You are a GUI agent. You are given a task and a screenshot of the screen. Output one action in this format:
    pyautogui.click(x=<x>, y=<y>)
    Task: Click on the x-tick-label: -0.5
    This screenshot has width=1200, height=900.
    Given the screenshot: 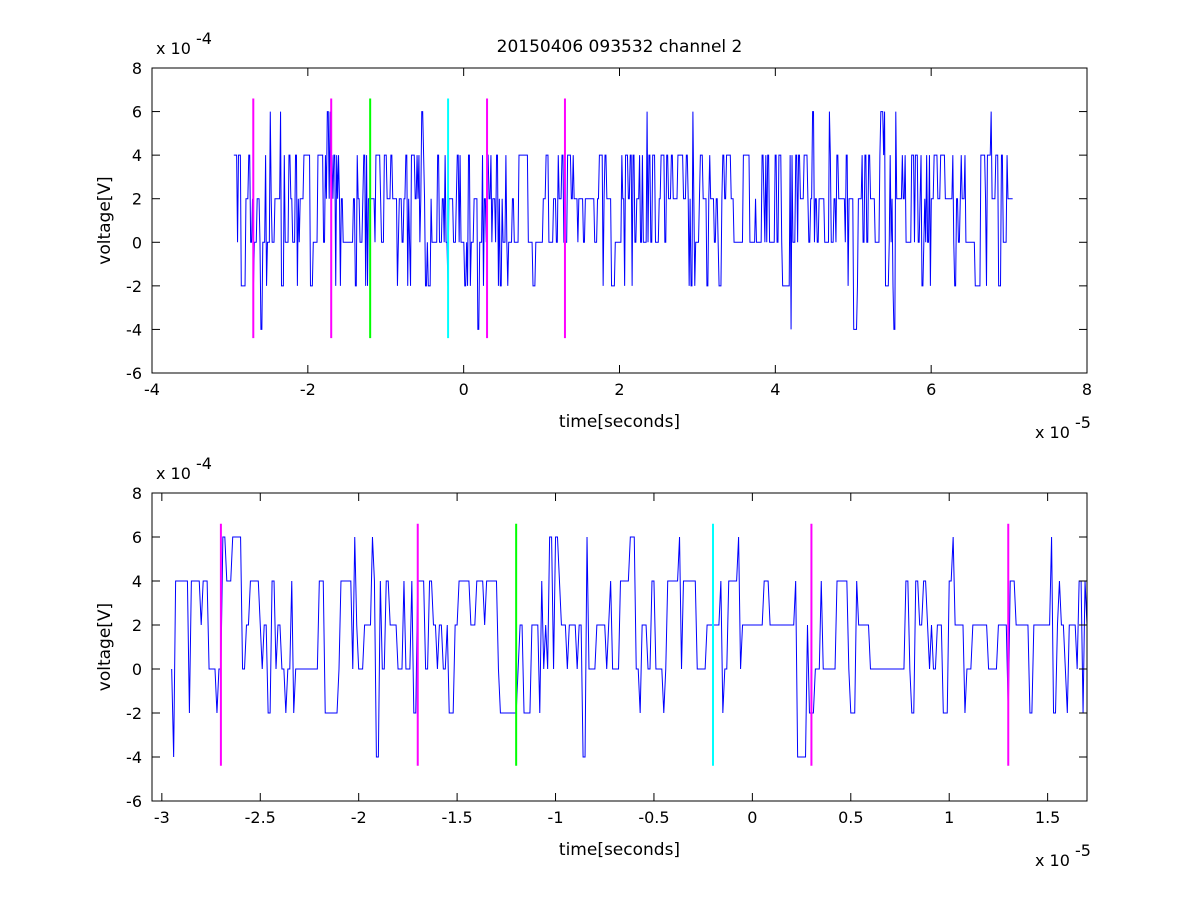 What is the action you would take?
    pyautogui.click(x=653, y=817)
    